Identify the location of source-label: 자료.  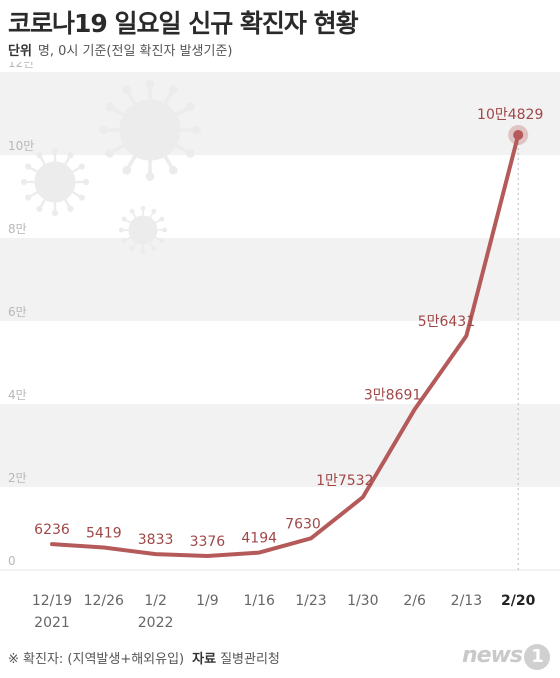
(204, 659).